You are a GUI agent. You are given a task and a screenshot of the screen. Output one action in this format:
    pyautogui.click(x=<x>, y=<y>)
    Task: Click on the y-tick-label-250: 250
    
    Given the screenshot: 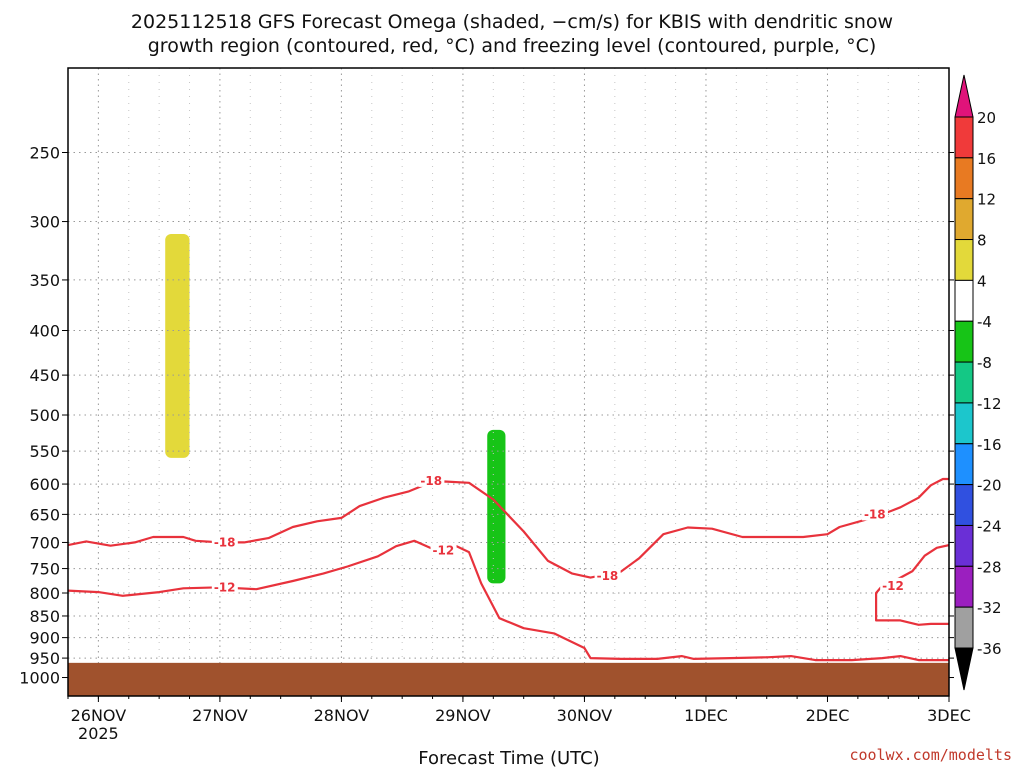 What is the action you would take?
    pyautogui.click(x=44, y=153)
    